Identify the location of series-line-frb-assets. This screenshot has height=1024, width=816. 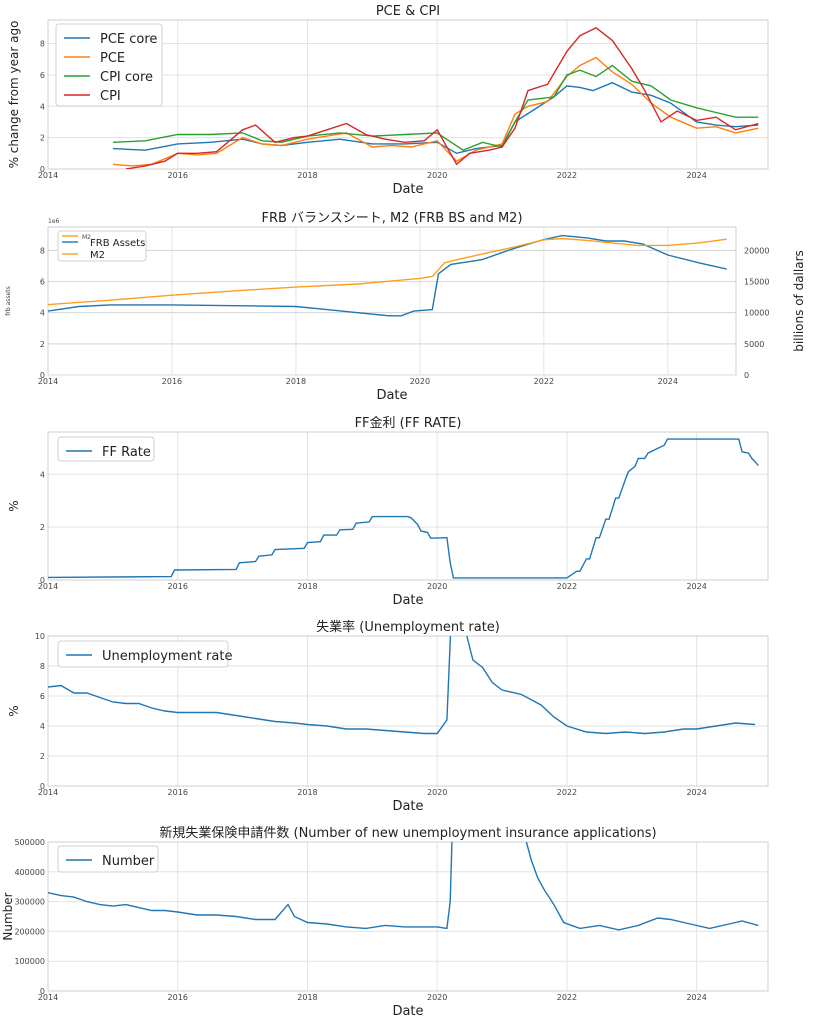
(387, 275).